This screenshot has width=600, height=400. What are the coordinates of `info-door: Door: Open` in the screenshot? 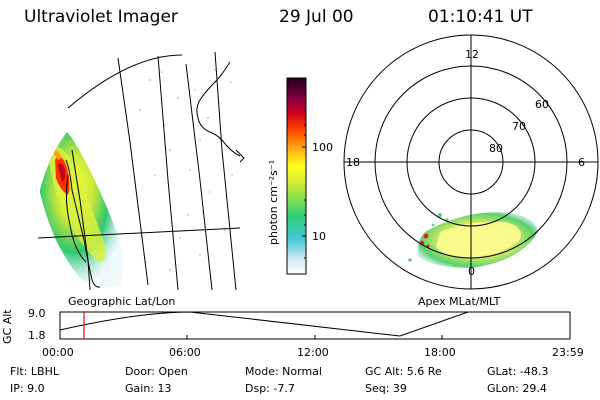 It's located at (156, 371).